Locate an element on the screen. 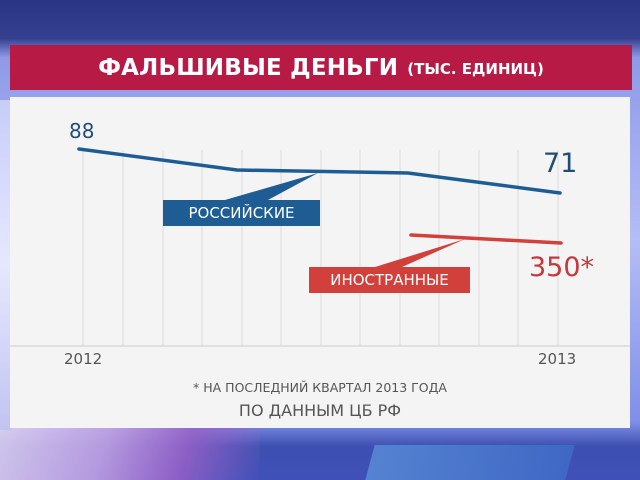 The height and width of the screenshot is (480, 640). x-tick-2013: 2013 is located at coordinates (557, 359).